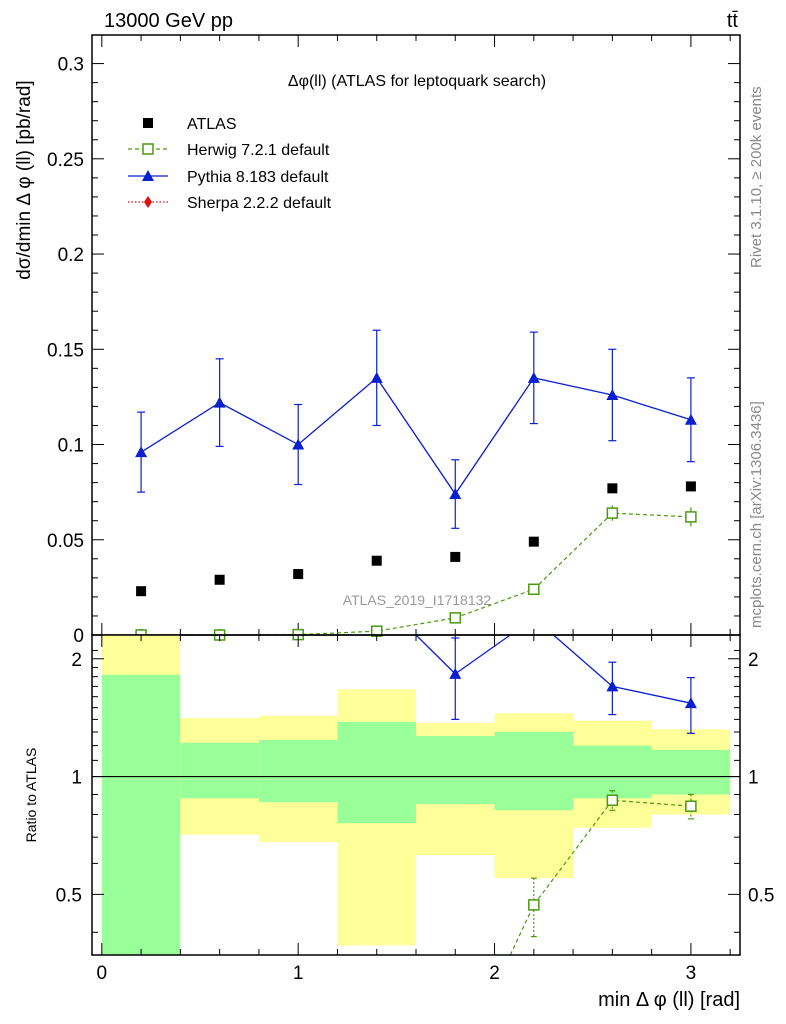  What do you see at coordinates (259, 203) in the screenshot?
I see `legend-sherpa-label: Sherpa 2.2.2 default` at bounding box center [259, 203].